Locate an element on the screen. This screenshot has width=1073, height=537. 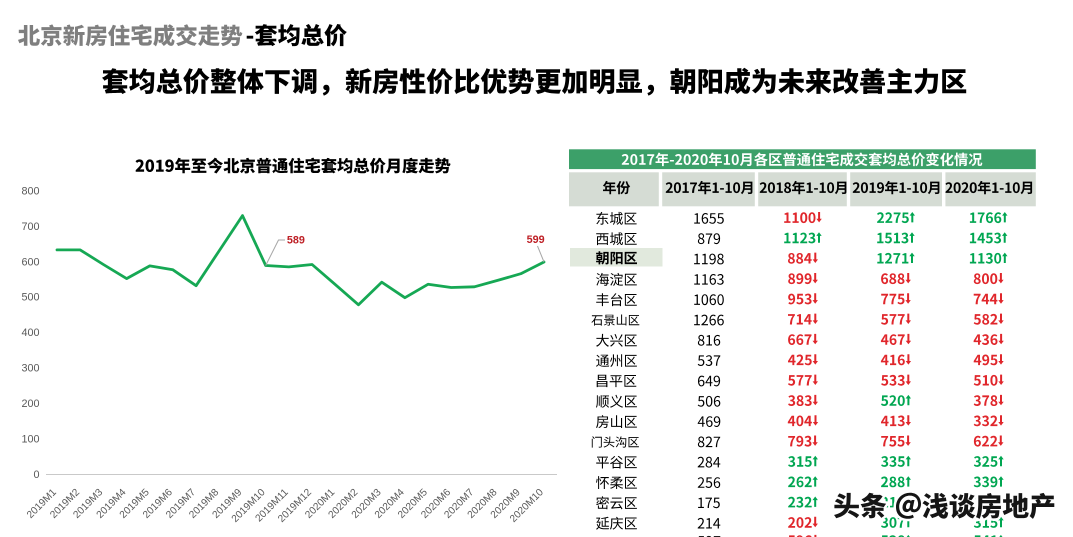
svg-text: 0 is located at coordinates (36, 475).